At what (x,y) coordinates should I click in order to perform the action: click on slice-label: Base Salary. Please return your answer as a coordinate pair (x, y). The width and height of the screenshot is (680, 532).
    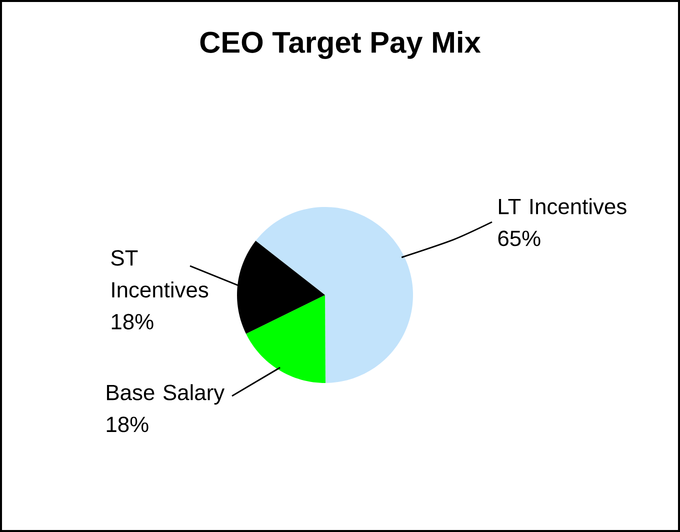
    Looking at the image, I should click on (166, 394).